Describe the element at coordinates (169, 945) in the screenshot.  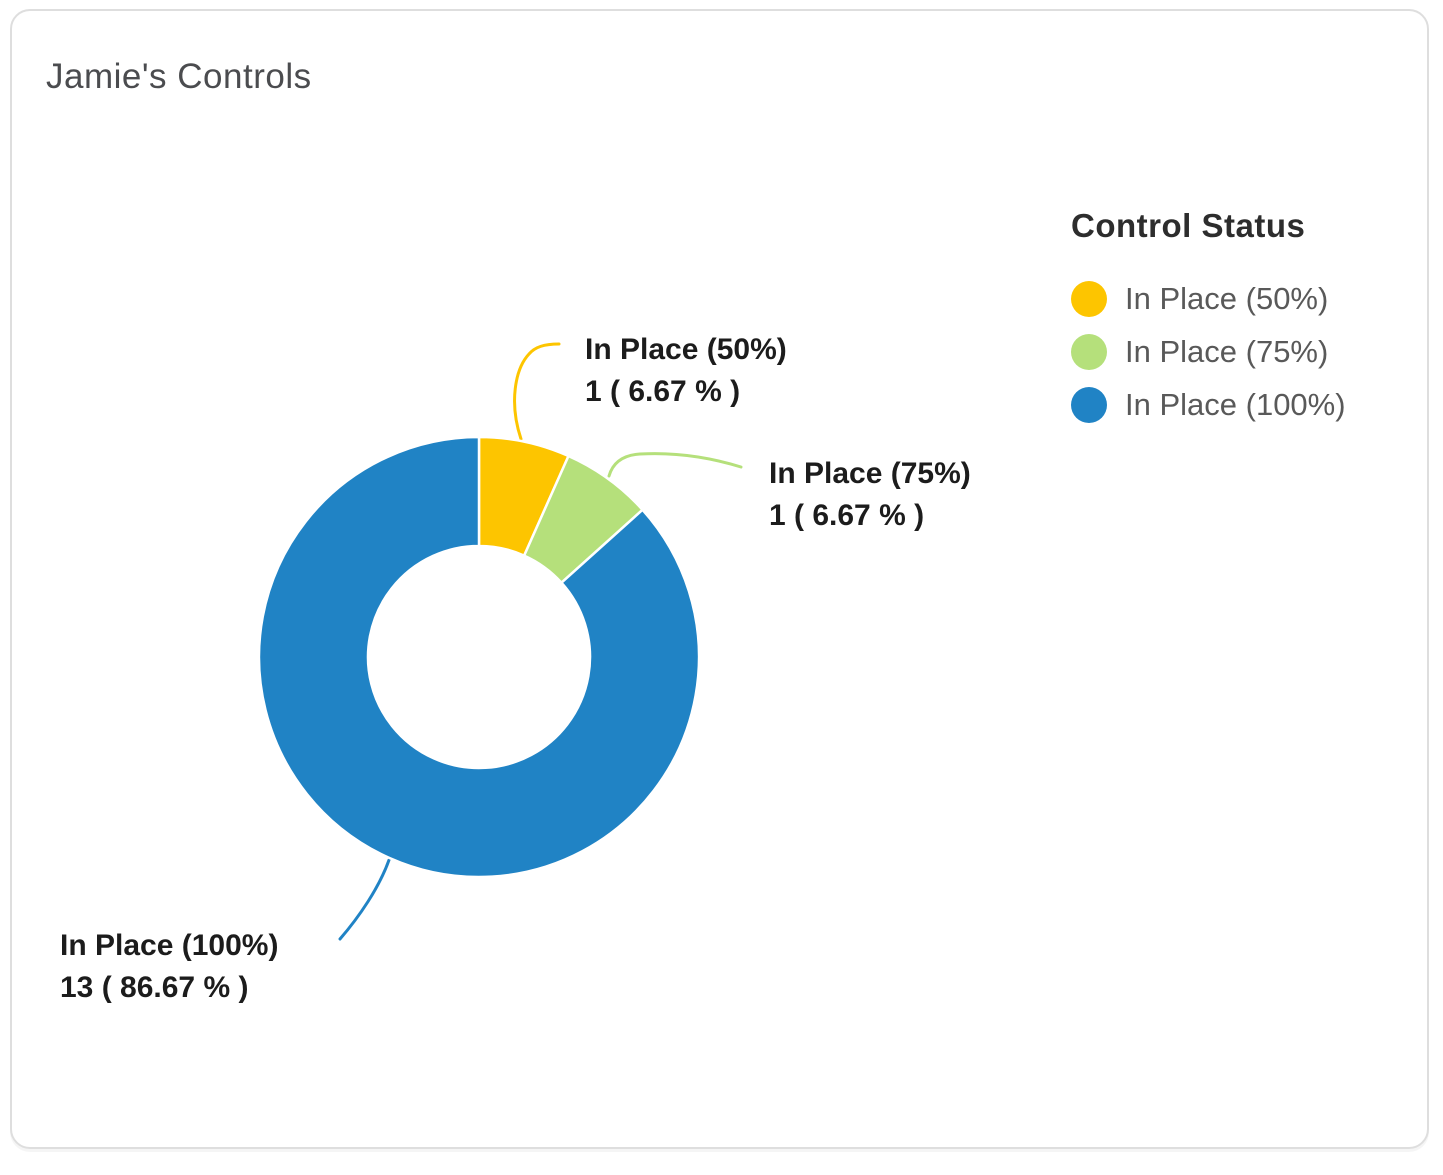
I see `callout-title: In Place (100%)` at that location.